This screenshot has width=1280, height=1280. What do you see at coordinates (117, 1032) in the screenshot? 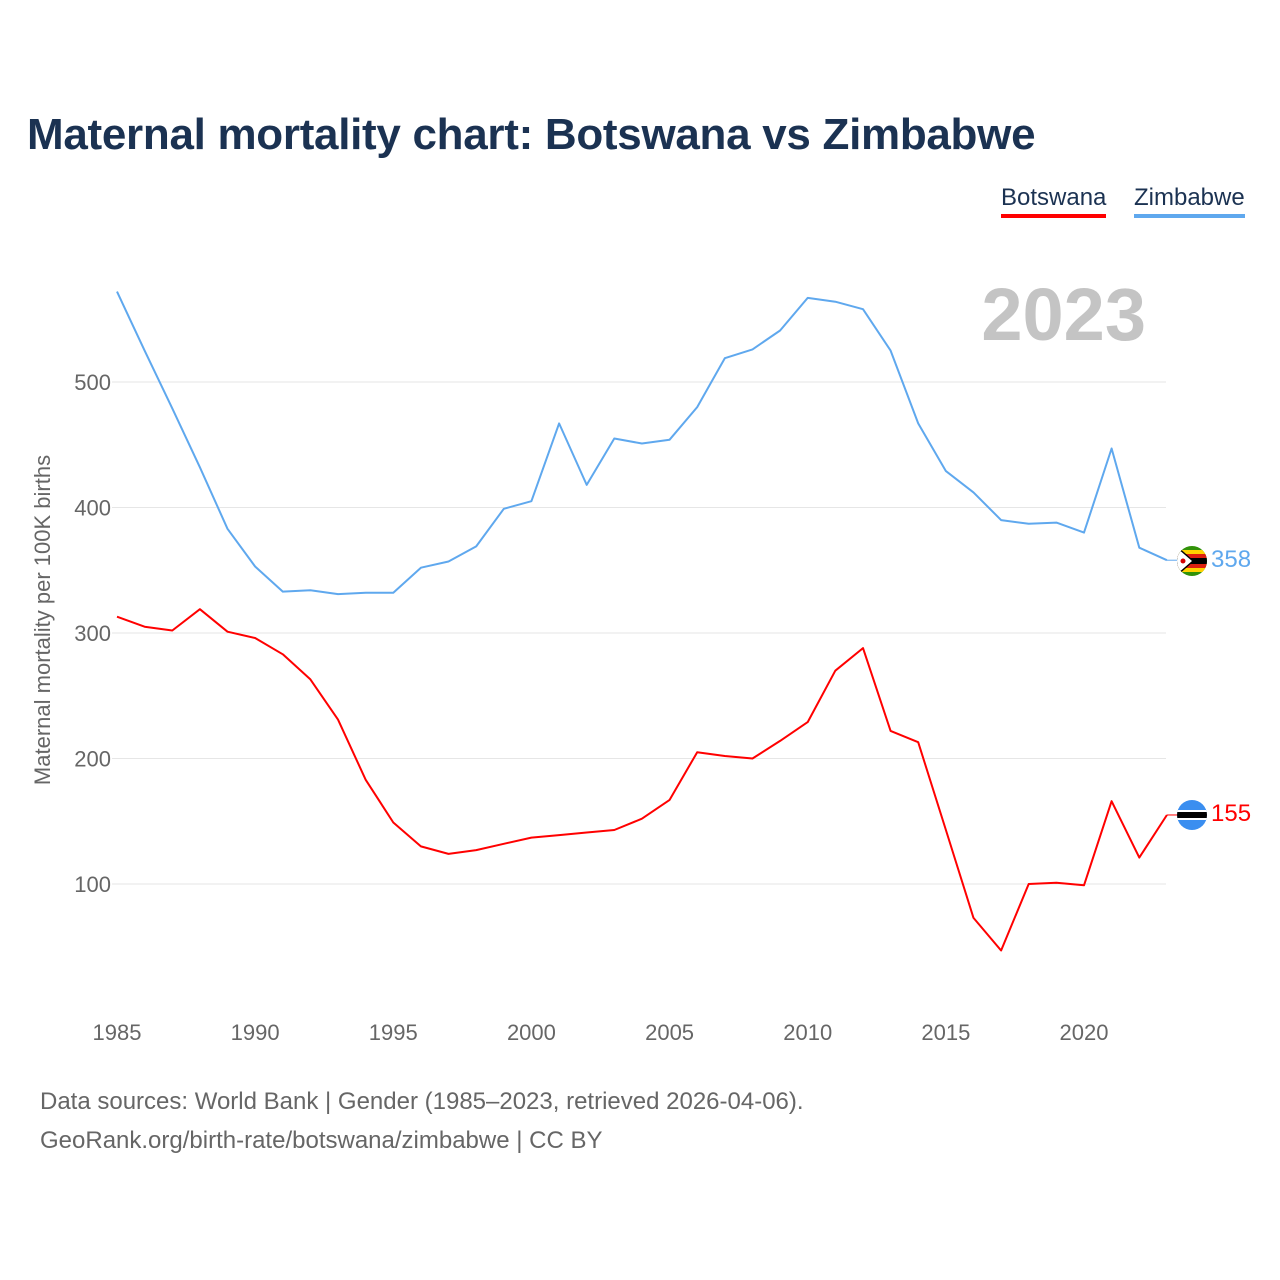
I see `x-tick-label: 1985` at bounding box center [117, 1032].